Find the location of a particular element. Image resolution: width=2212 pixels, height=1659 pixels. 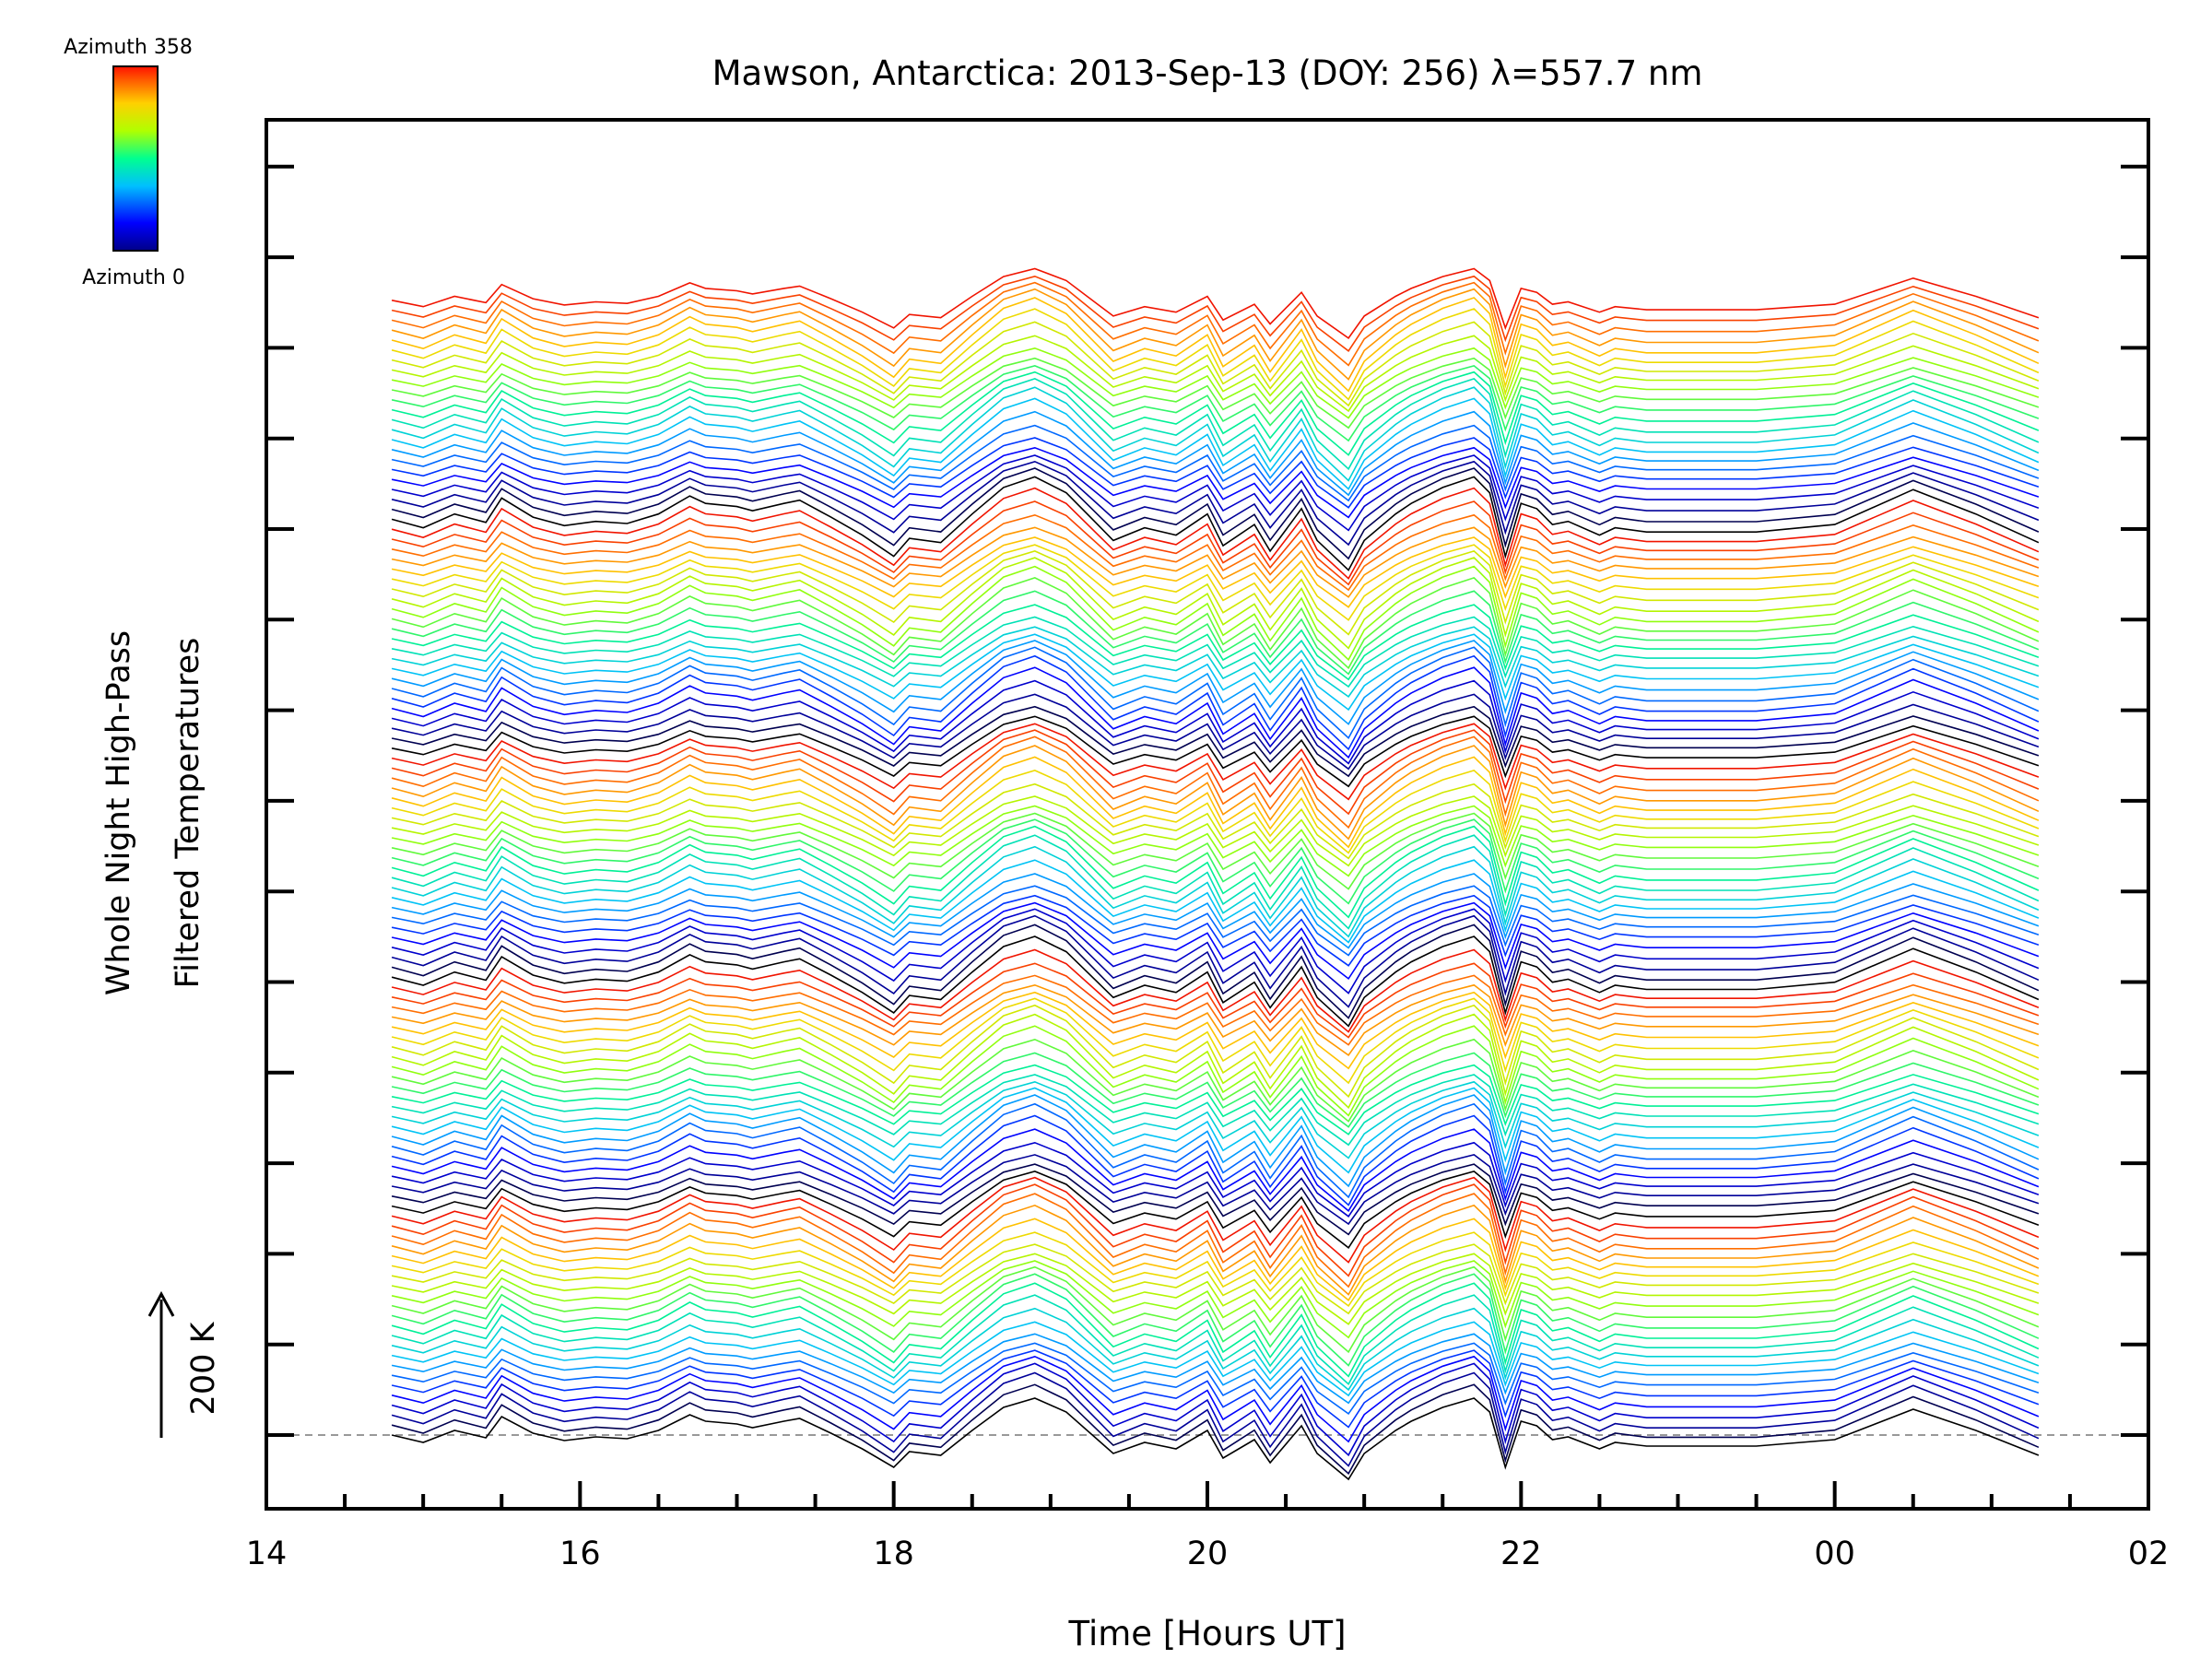

scale-label: 200 K is located at coordinates (203, 1369).